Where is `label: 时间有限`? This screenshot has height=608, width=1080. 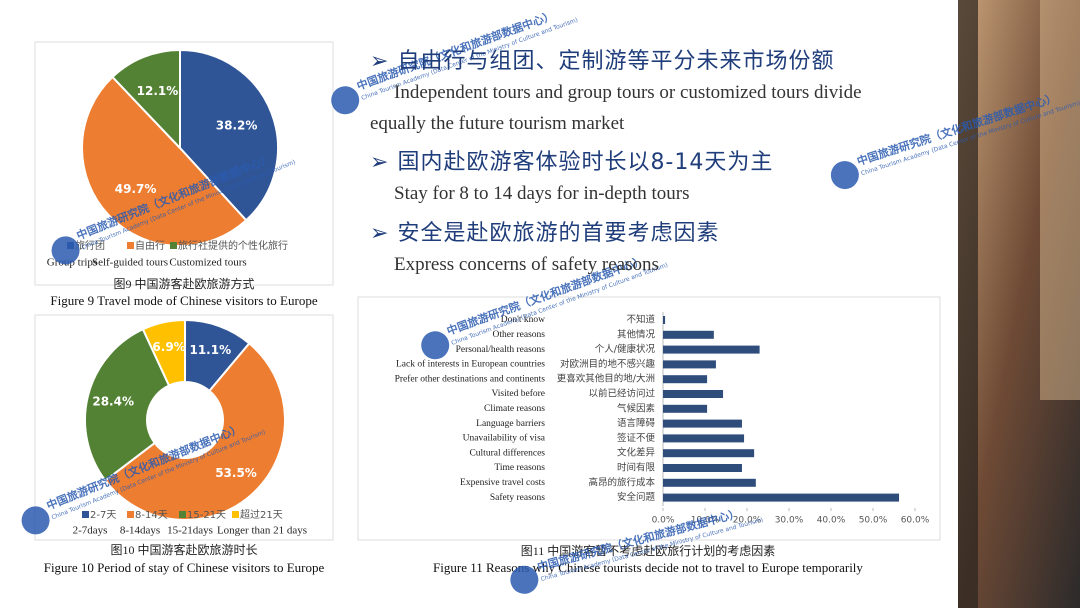 label: 时间有限 is located at coordinates (636, 468).